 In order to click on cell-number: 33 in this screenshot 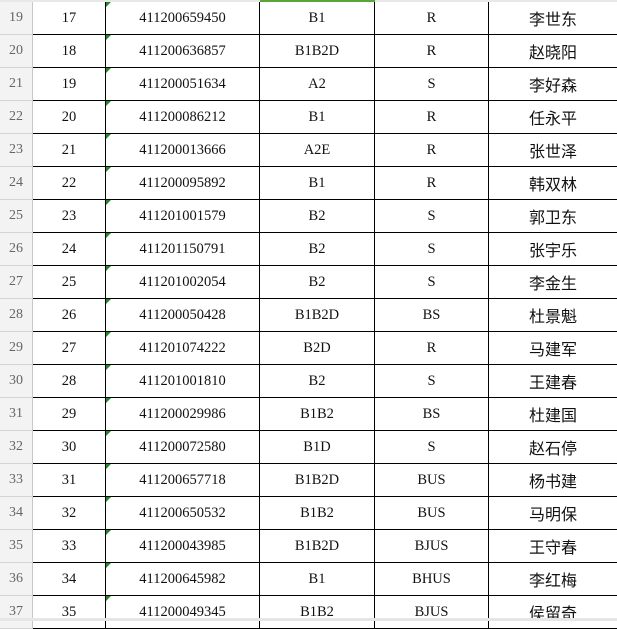, I will do `click(69, 546)`.